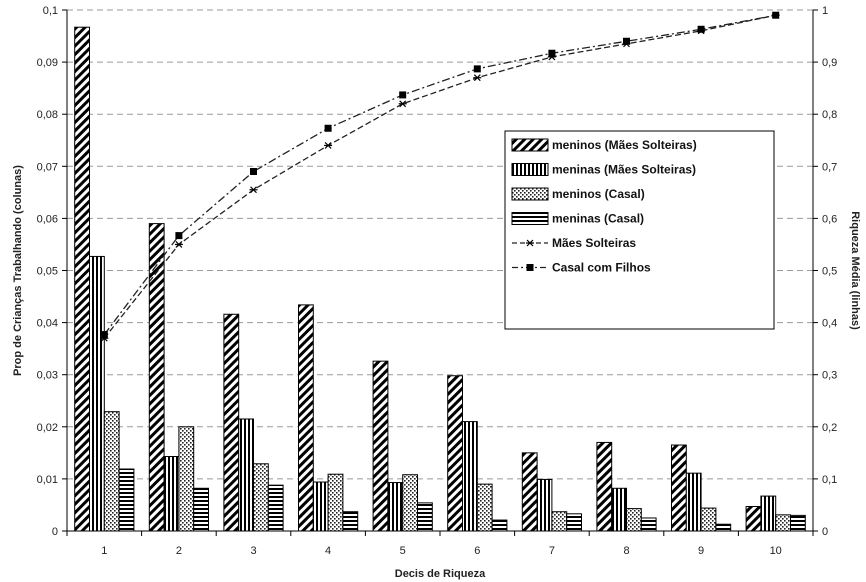 This screenshot has width=866, height=582. What do you see at coordinates (829, 428) in the screenshot?
I see `y2-tick-label: 0,2` at bounding box center [829, 428].